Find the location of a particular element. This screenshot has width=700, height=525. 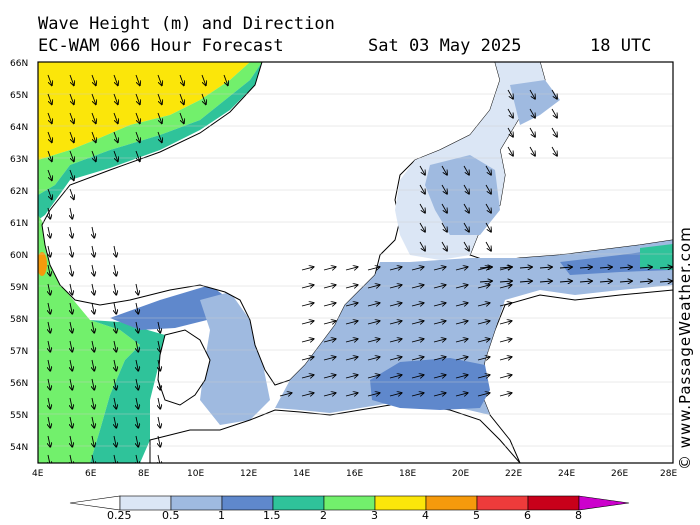

colorbar-label: 3 is located at coordinates (374, 515).